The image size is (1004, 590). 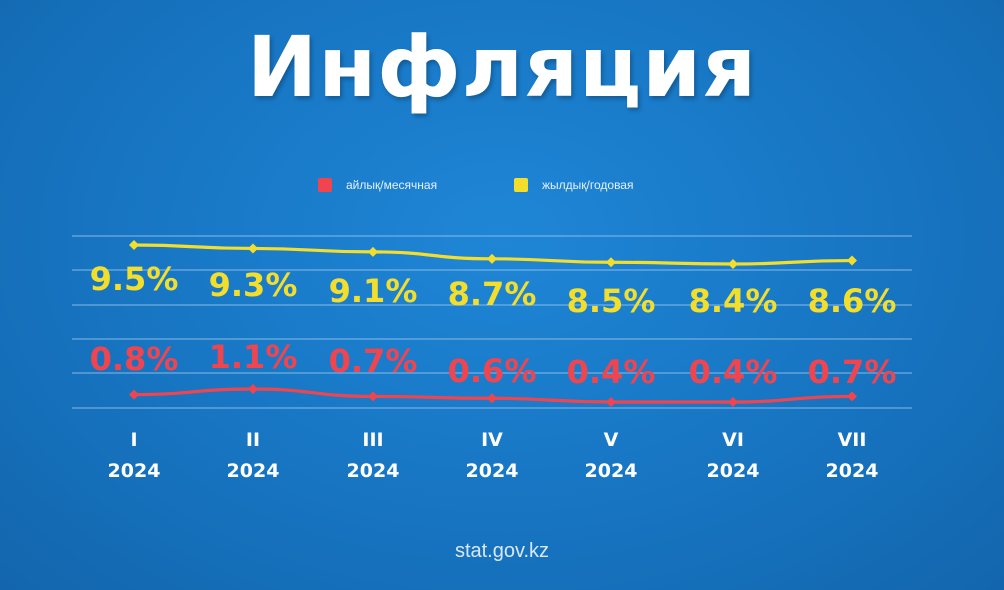 What do you see at coordinates (852, 301) in the screenshot?
I see `annual-data-label-7: 8.6%` at bounding box center [852, 301].